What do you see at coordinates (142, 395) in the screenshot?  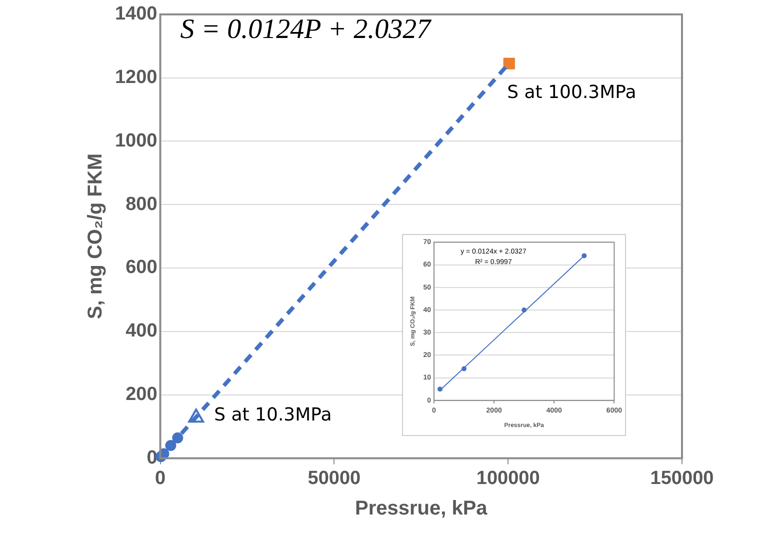 I see `y-tick-label: 200` at bounding box center [142, 395].